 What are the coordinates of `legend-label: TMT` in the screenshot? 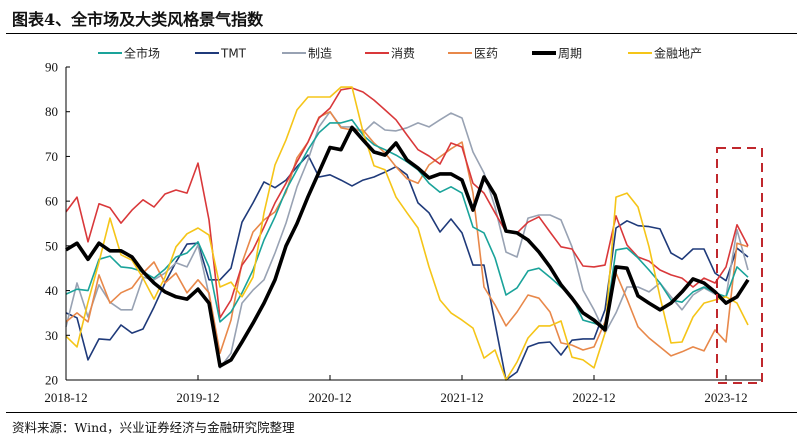 It's located at (233, 54).